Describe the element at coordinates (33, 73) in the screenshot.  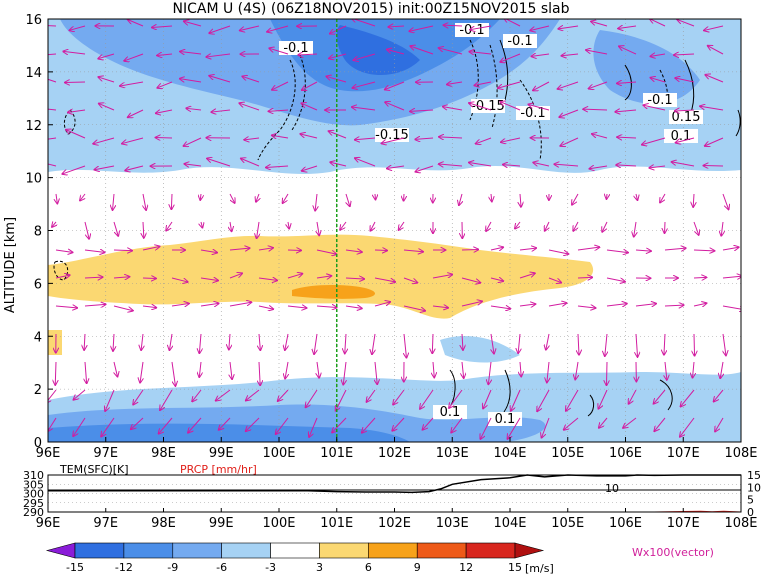
I see `y-tick-label: 14` at that location.